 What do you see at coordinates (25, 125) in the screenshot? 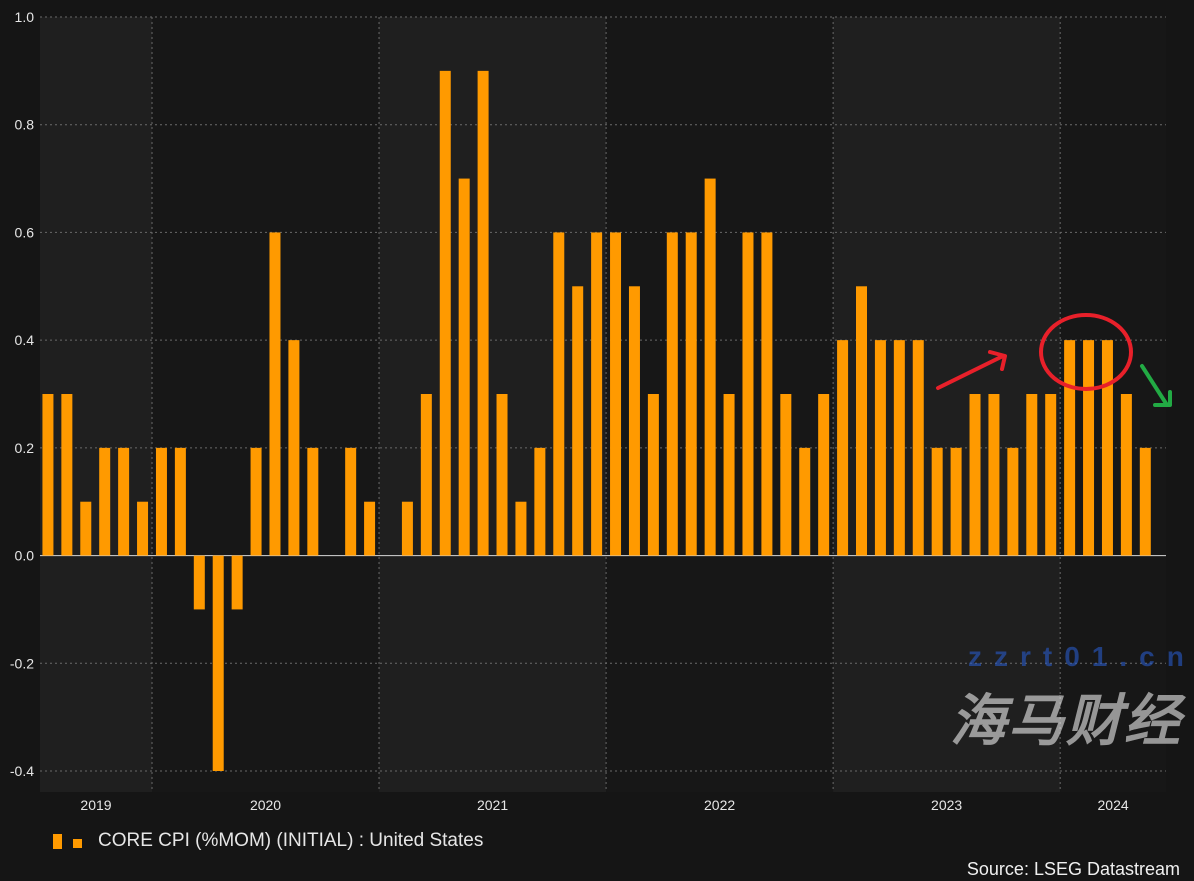
I see `y-tick-label: 0.8` at bounding box center [25, 125].